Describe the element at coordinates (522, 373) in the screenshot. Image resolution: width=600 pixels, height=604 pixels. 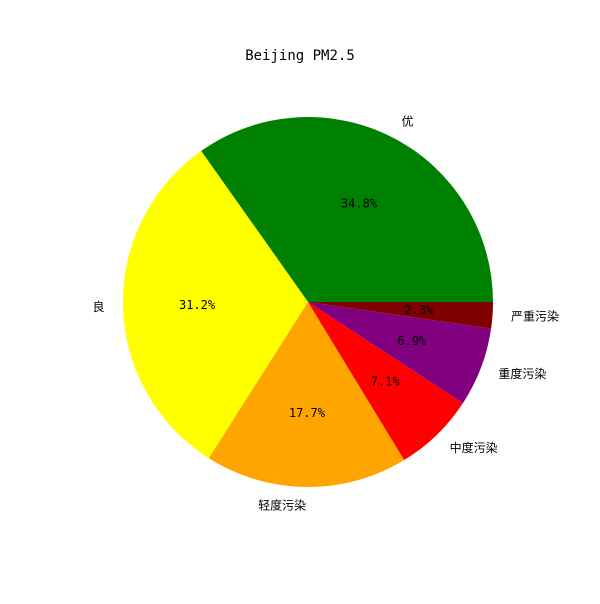
I see `category-label-4: 重度污染` at that location.